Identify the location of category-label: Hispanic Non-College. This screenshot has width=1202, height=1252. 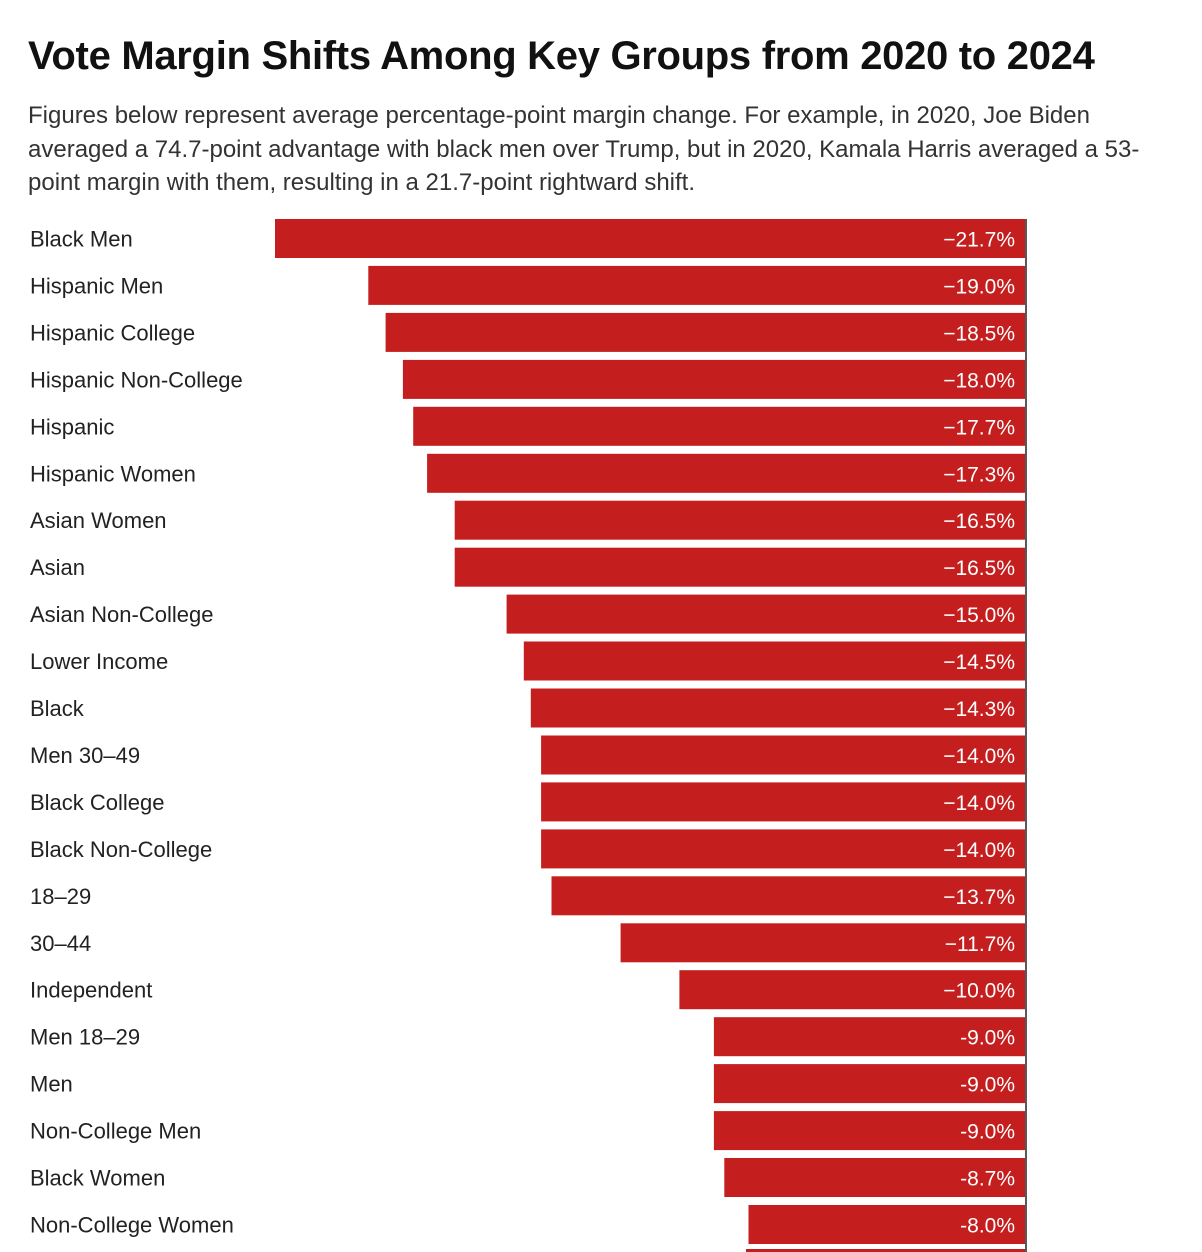
(136, 379).